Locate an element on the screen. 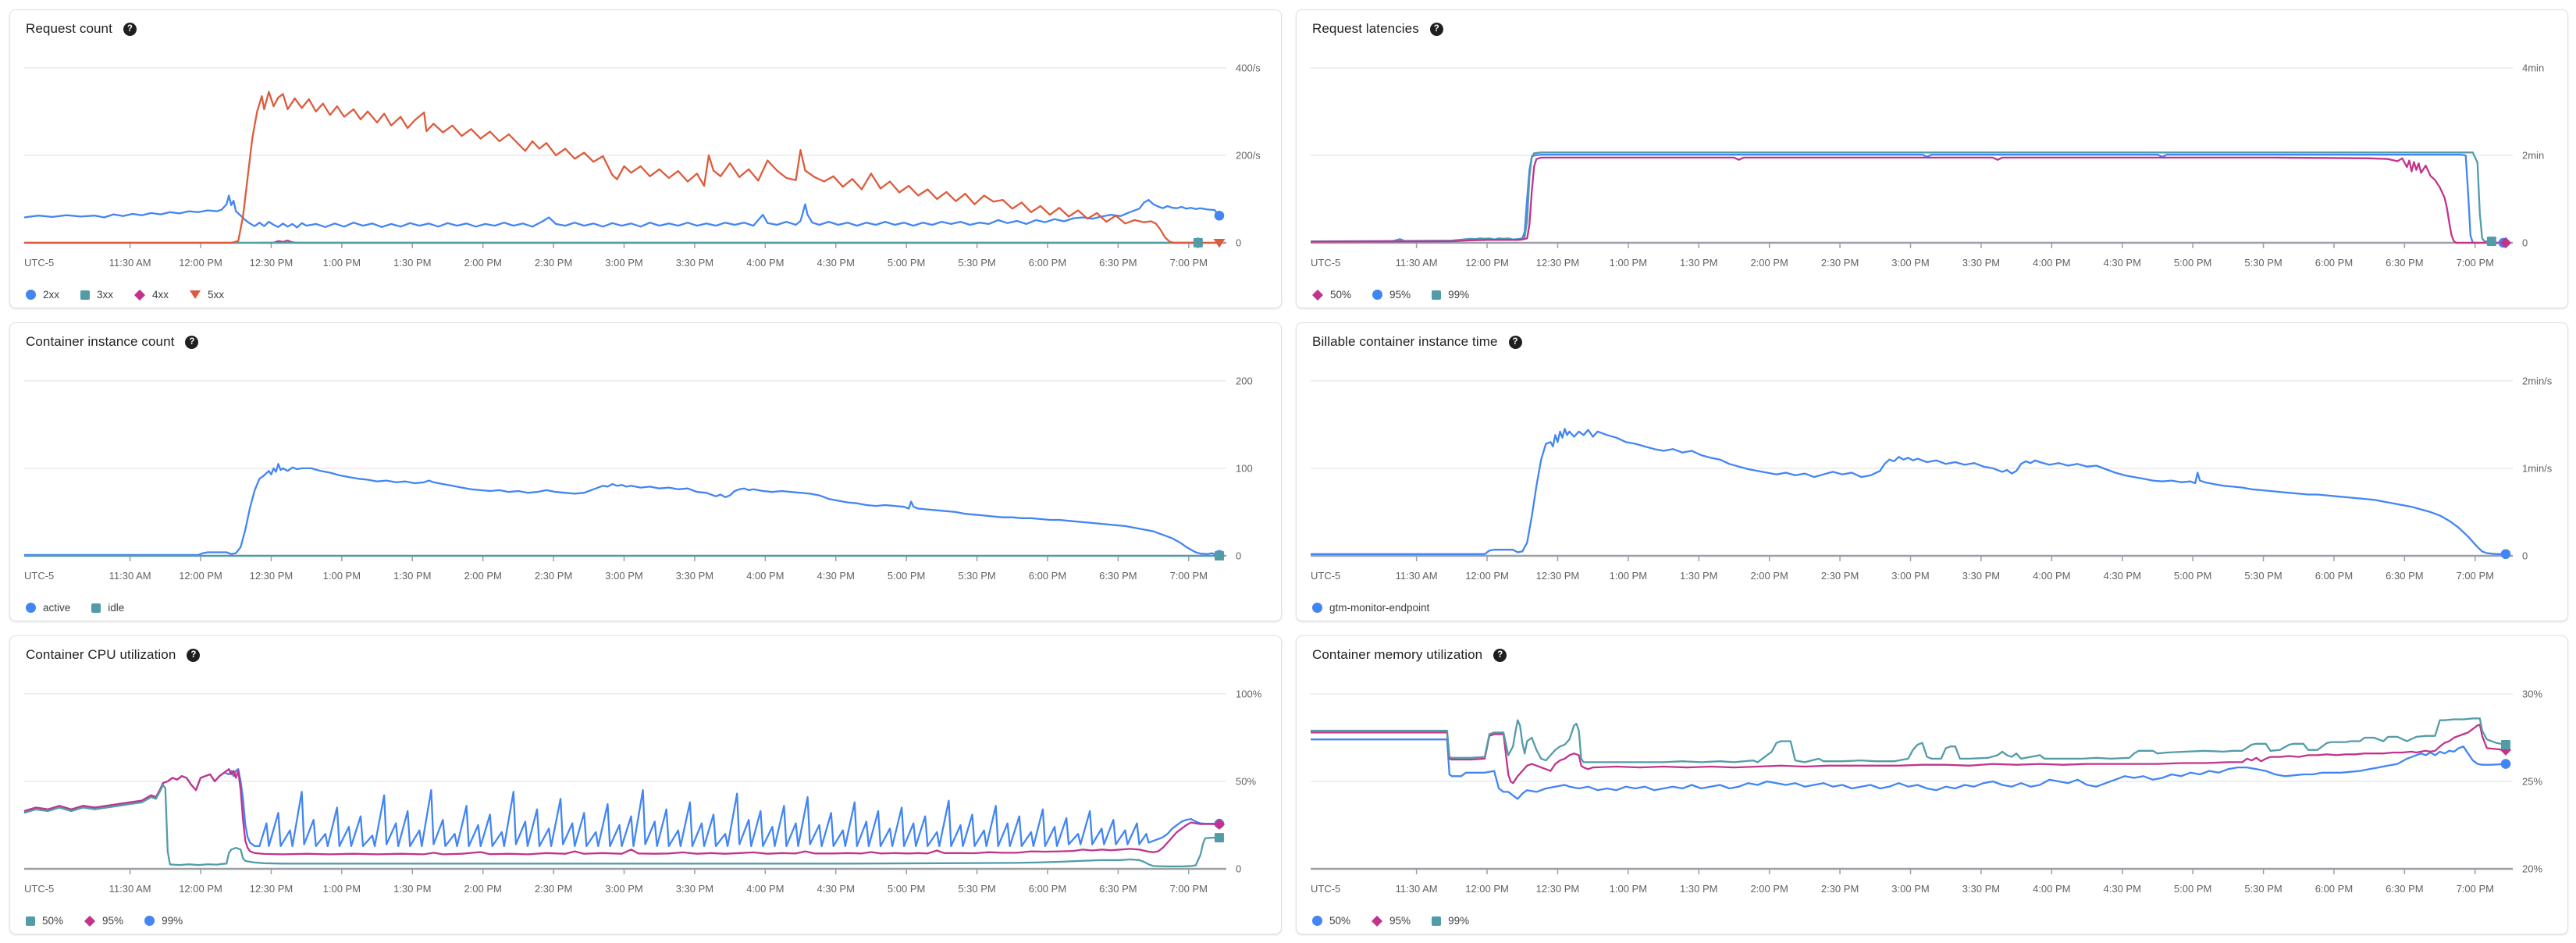 This screenshot has width=2576, height=943. x-axis-label: 5:00 PM is located at coordinates (906, 576).